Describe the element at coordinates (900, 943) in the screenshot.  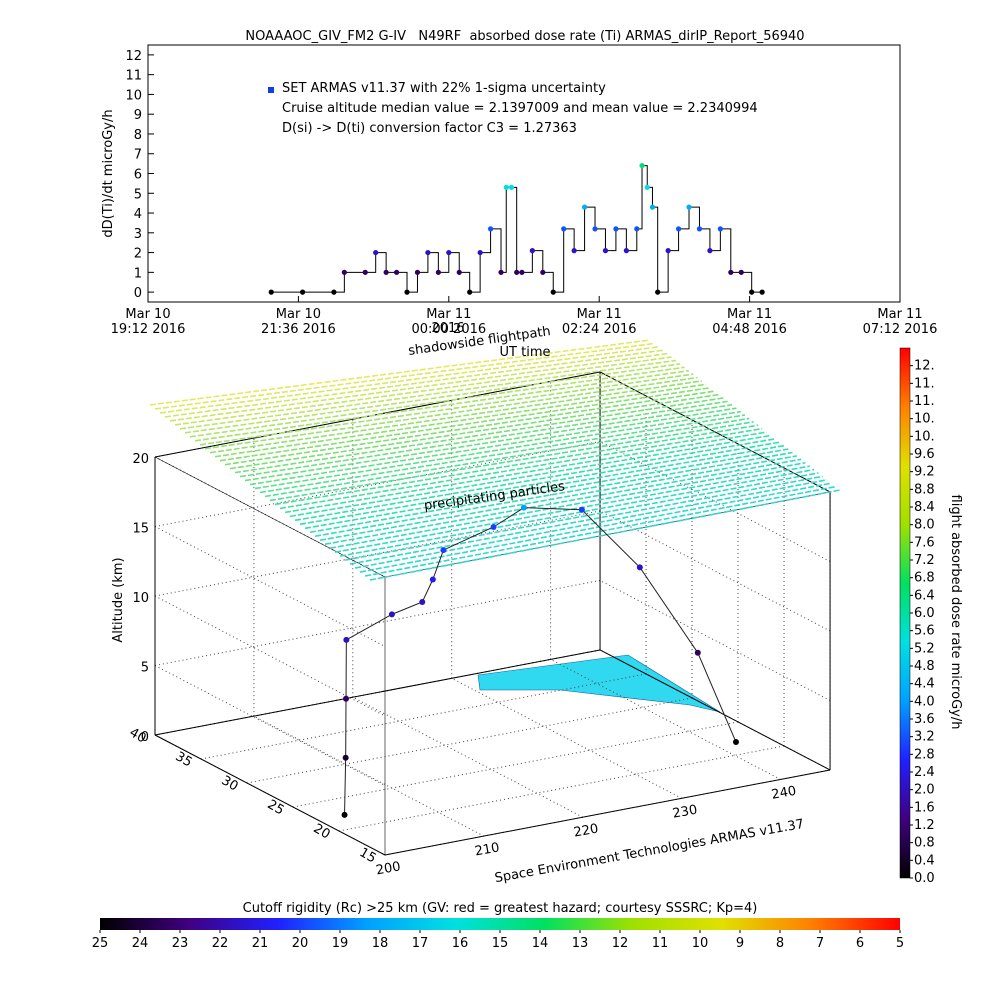
I see `colorbar-tick-label: 5` at that location.